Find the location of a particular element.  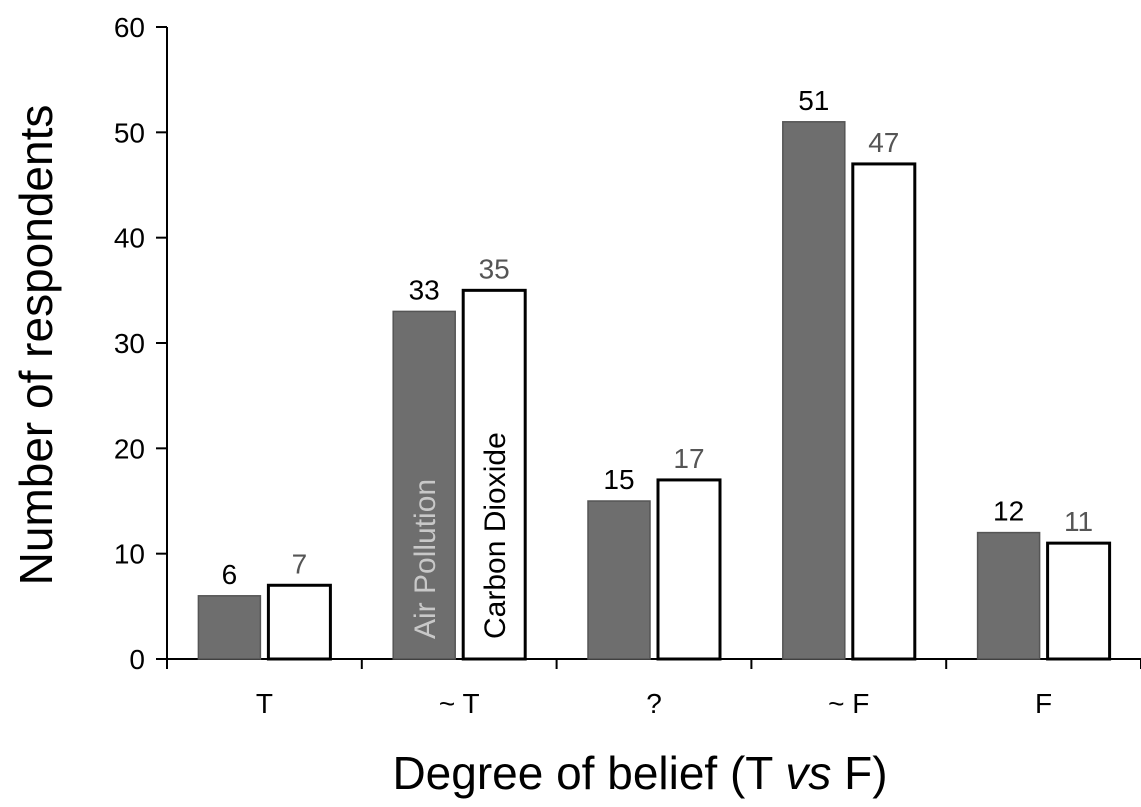

x-tick-label: ? is located at coordinates (654, 703).